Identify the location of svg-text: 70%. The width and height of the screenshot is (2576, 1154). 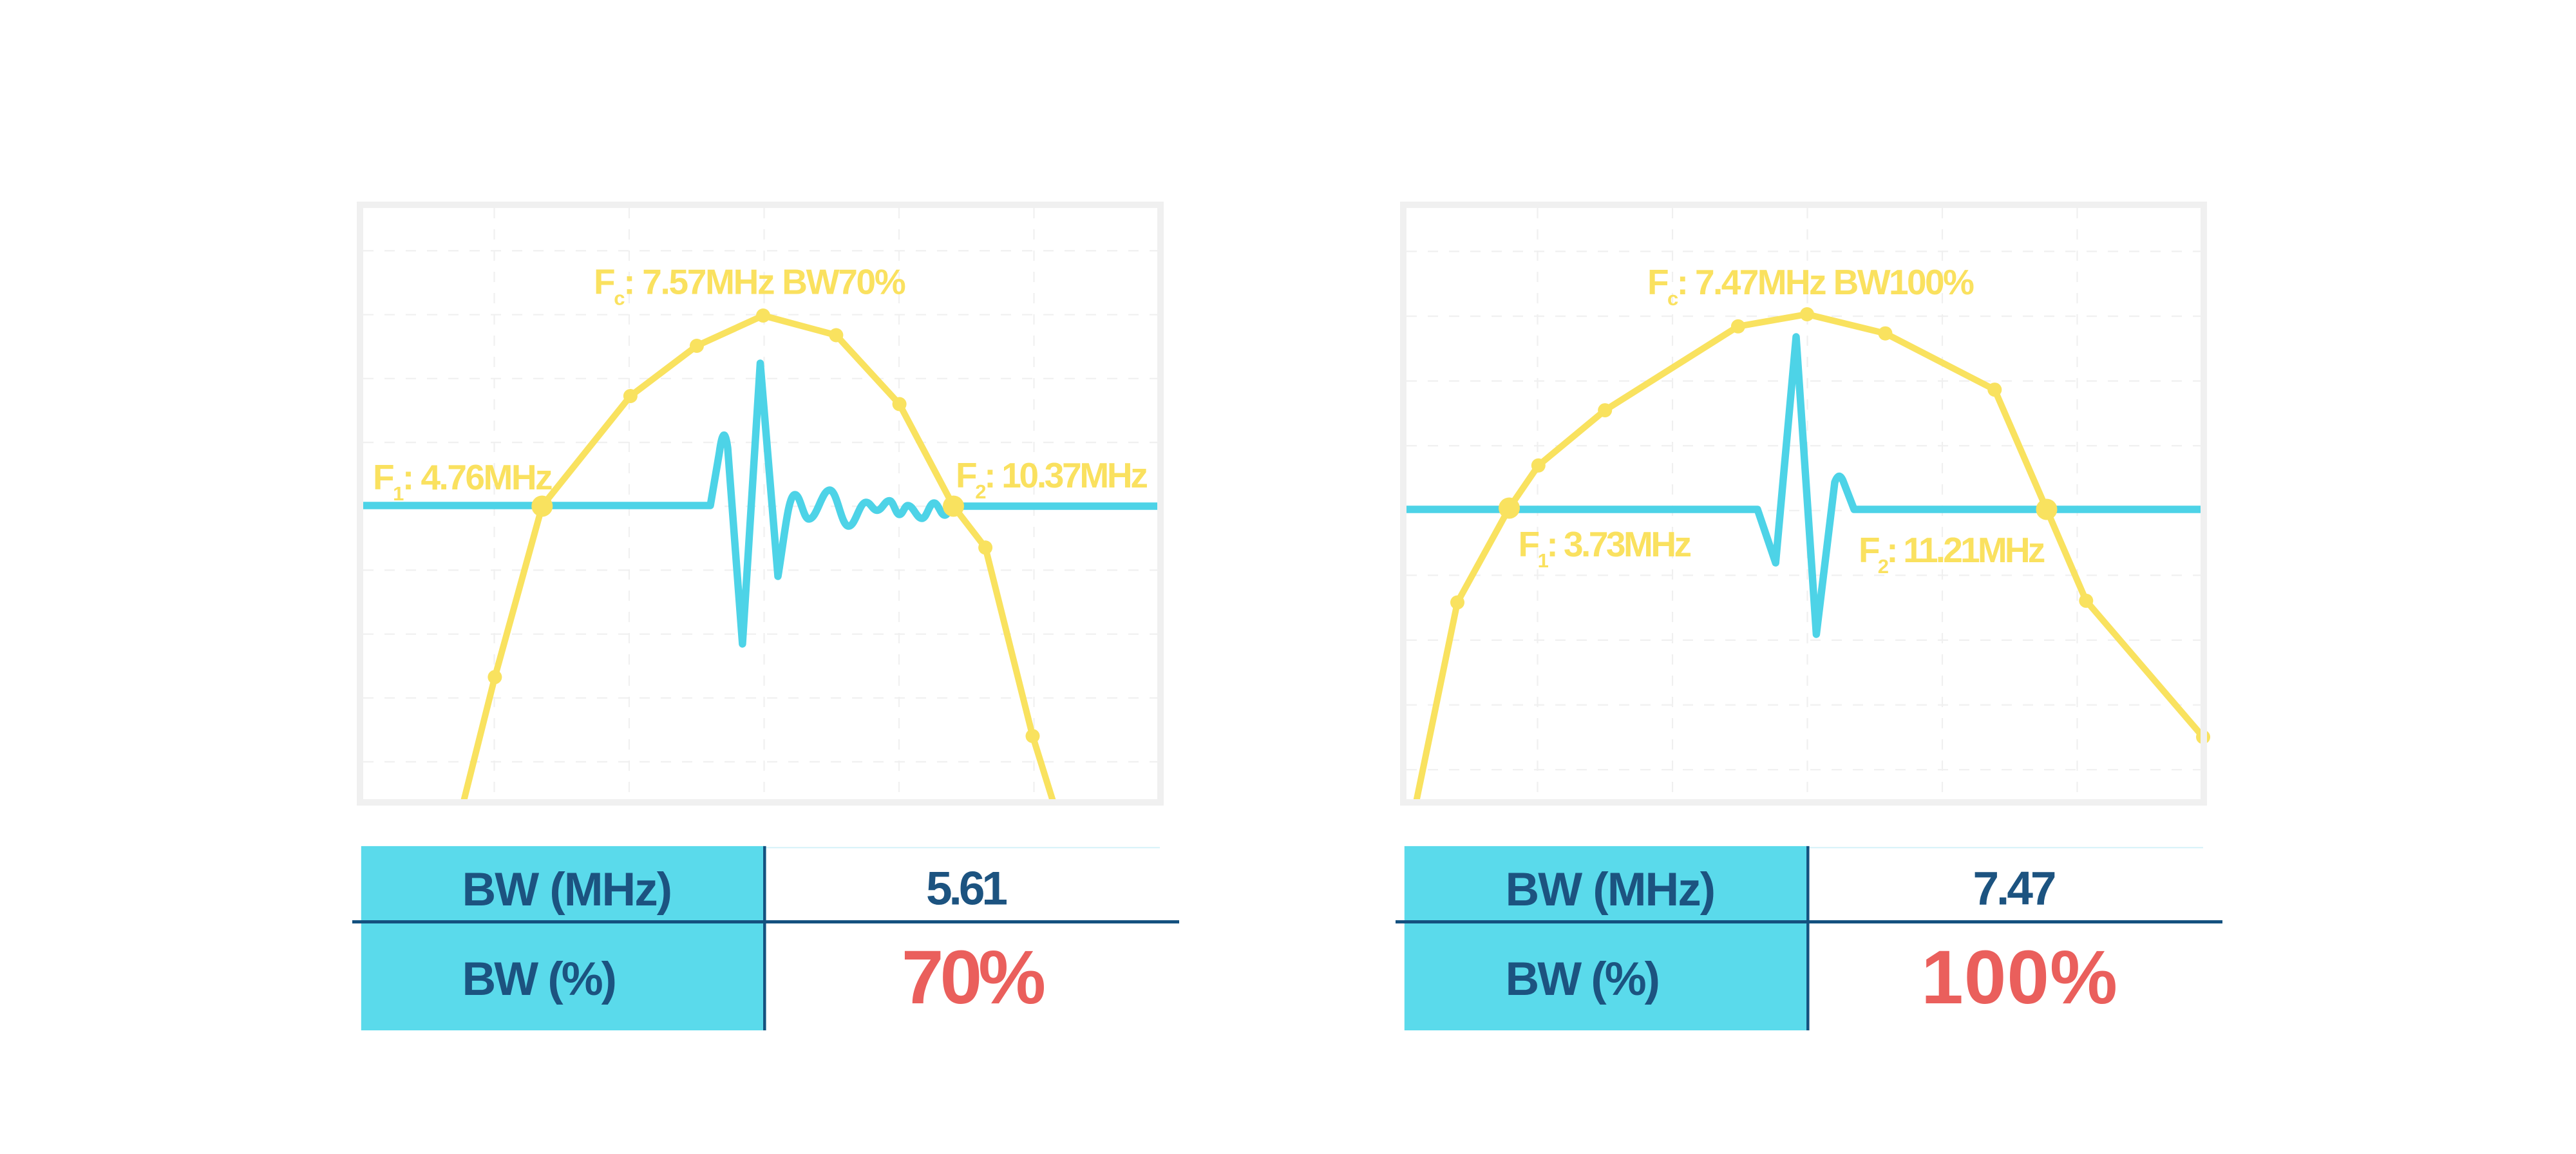
(973, 977).